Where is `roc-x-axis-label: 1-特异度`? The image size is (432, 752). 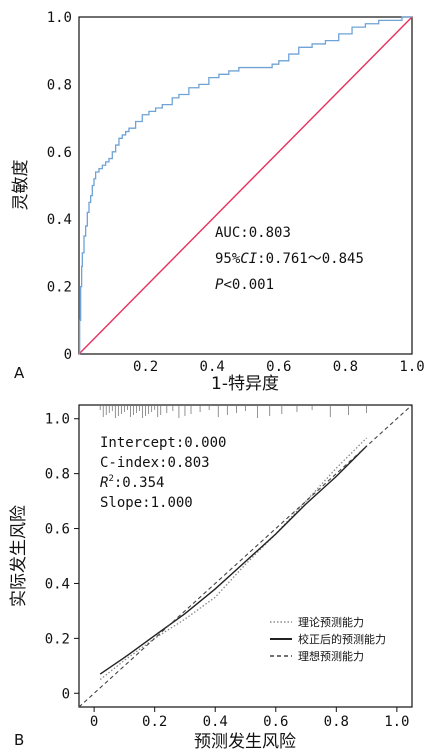 roc-x-axis-label: 1-特异度 is located at coordinates (245, 384).